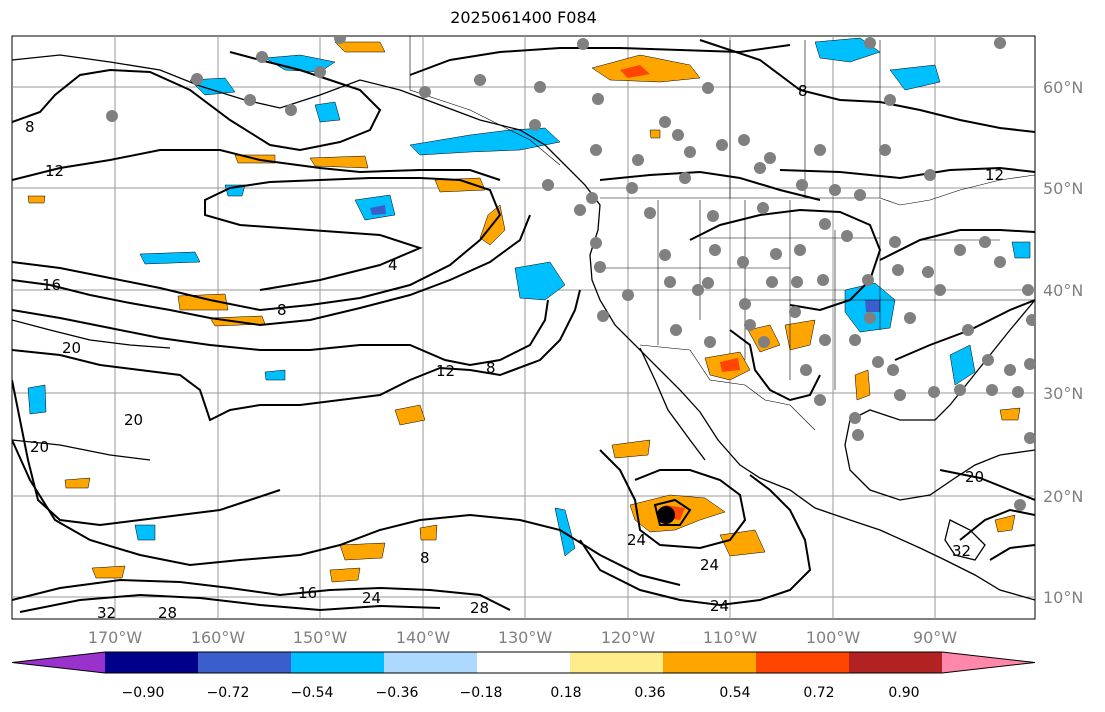 This screenshot has width=1105, height=712. Describe the element at coordinates (1063, 342) in the screenshot. I see `latitude-labels: 60°N 50°N 40°N 30°N 20°N 10°N` at that location.